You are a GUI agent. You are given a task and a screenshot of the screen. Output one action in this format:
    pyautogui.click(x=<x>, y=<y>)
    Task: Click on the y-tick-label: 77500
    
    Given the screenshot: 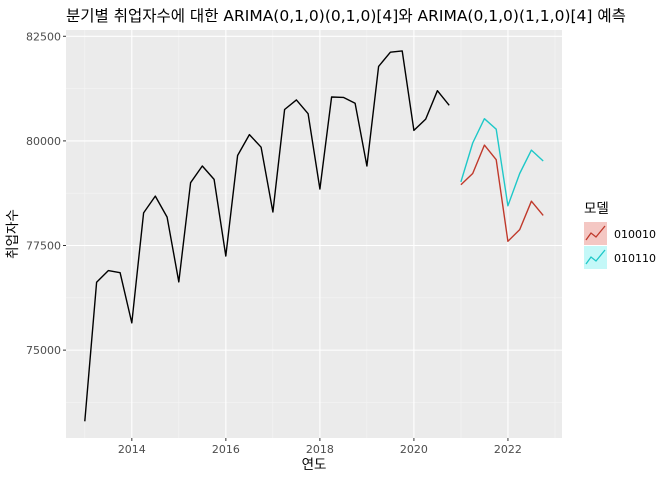 What is the action you would take?
    pyautogui.click(x=43, y=246)
    